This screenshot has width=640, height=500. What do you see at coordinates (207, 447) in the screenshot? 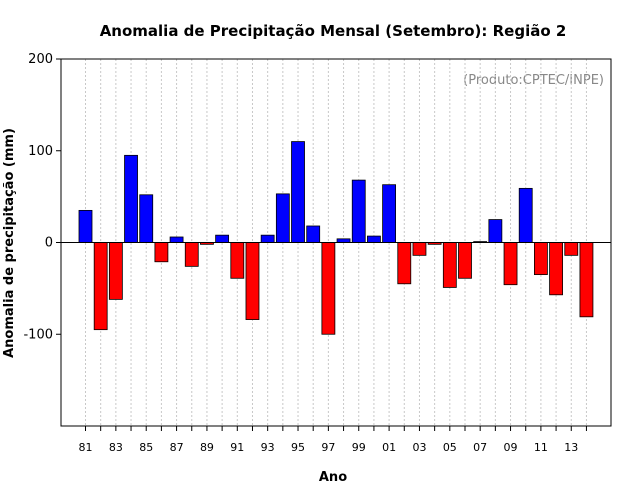
I see `x-tick-label: 89` at bounding box center [207, 447].